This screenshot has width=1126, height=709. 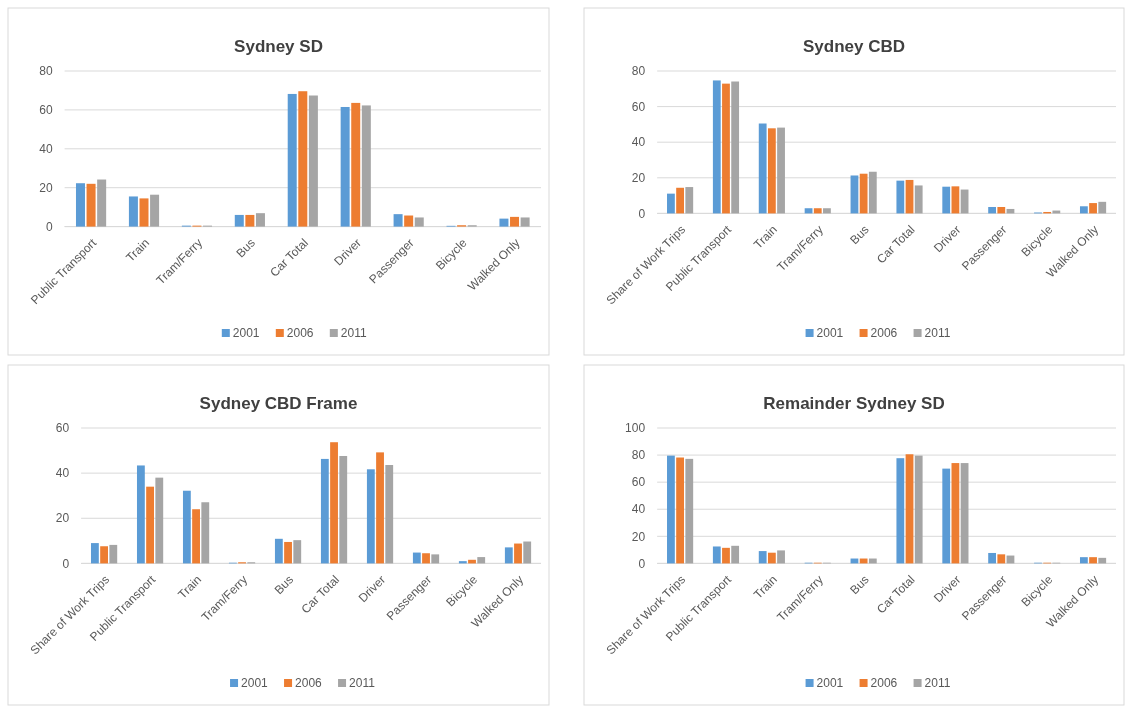 What do you see at coordinates (854, 403) in the screenshot?
I see `chart-title: Remainder Sydney SD` at bounding box center [854, 403].